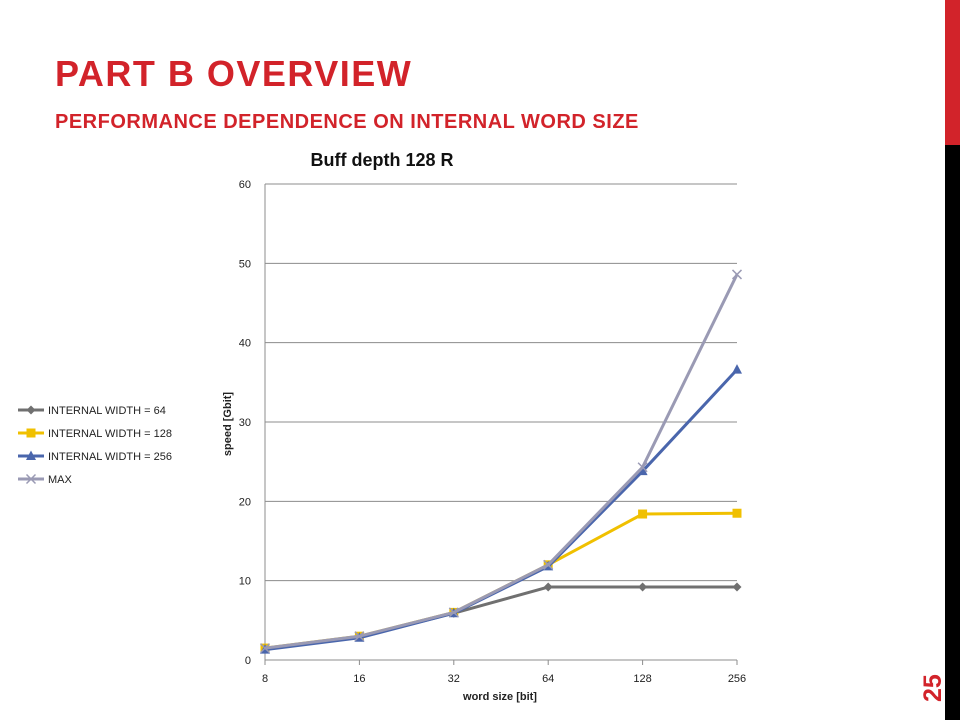  What do you see at coordinates (499, 697) in the screenshot?
I see `x-axis-label: word size [bit]` at bounding box center [499, 697].